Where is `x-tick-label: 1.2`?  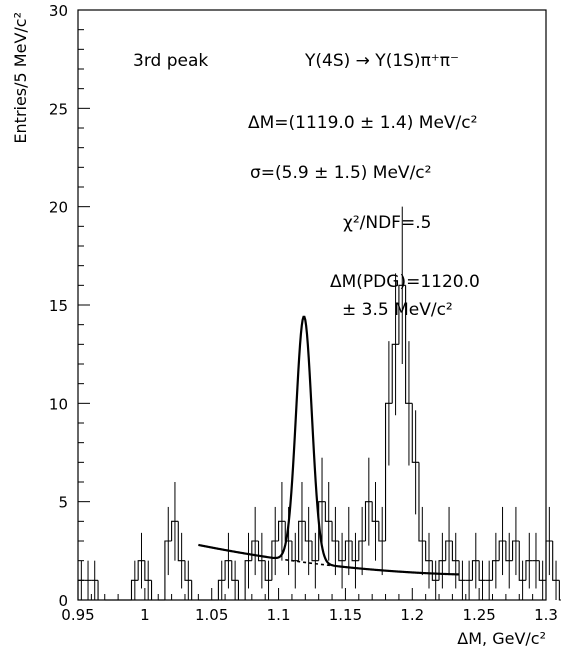
x-tick-label: 1.2 is located at coordinates (412, 615).